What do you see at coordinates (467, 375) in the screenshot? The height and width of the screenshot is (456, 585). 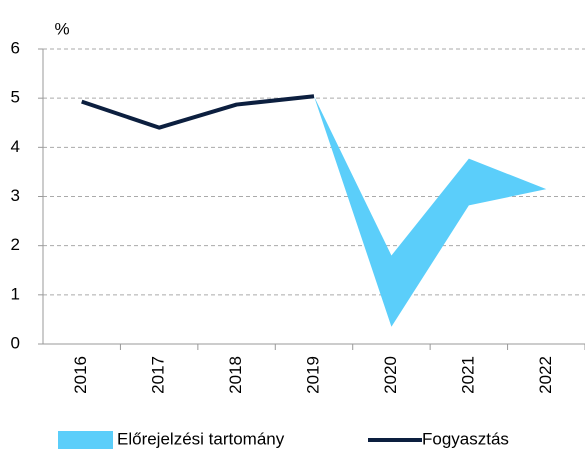 I see `x-tick-label: 2021` at bounding box center [467, 375].